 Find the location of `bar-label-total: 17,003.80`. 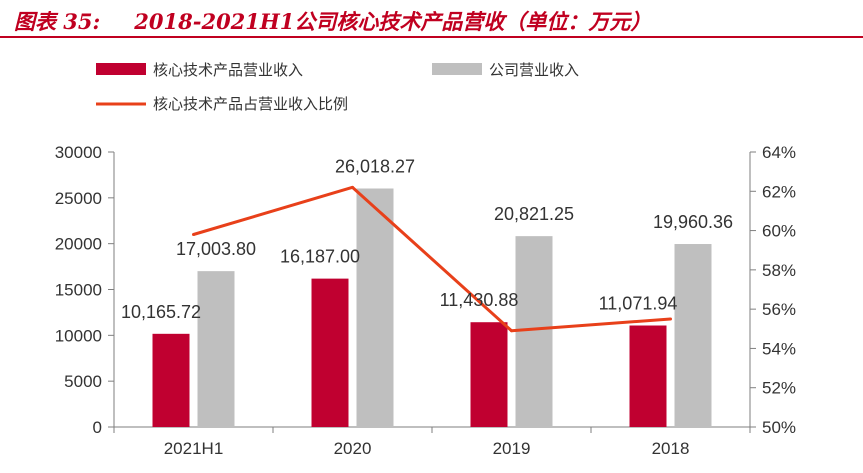

bar-label-total: 17,003.80 is located at coordinates (216, 249).